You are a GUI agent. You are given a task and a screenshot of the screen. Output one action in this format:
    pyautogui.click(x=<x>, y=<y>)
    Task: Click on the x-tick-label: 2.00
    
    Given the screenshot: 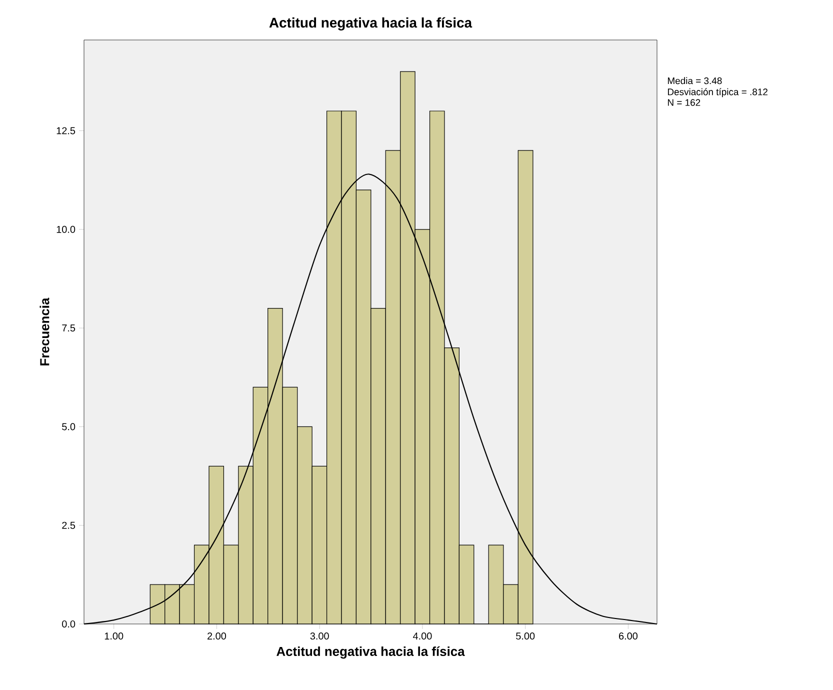 What is the action you would take?
    pyautogui.click(x=217, y=636)
    